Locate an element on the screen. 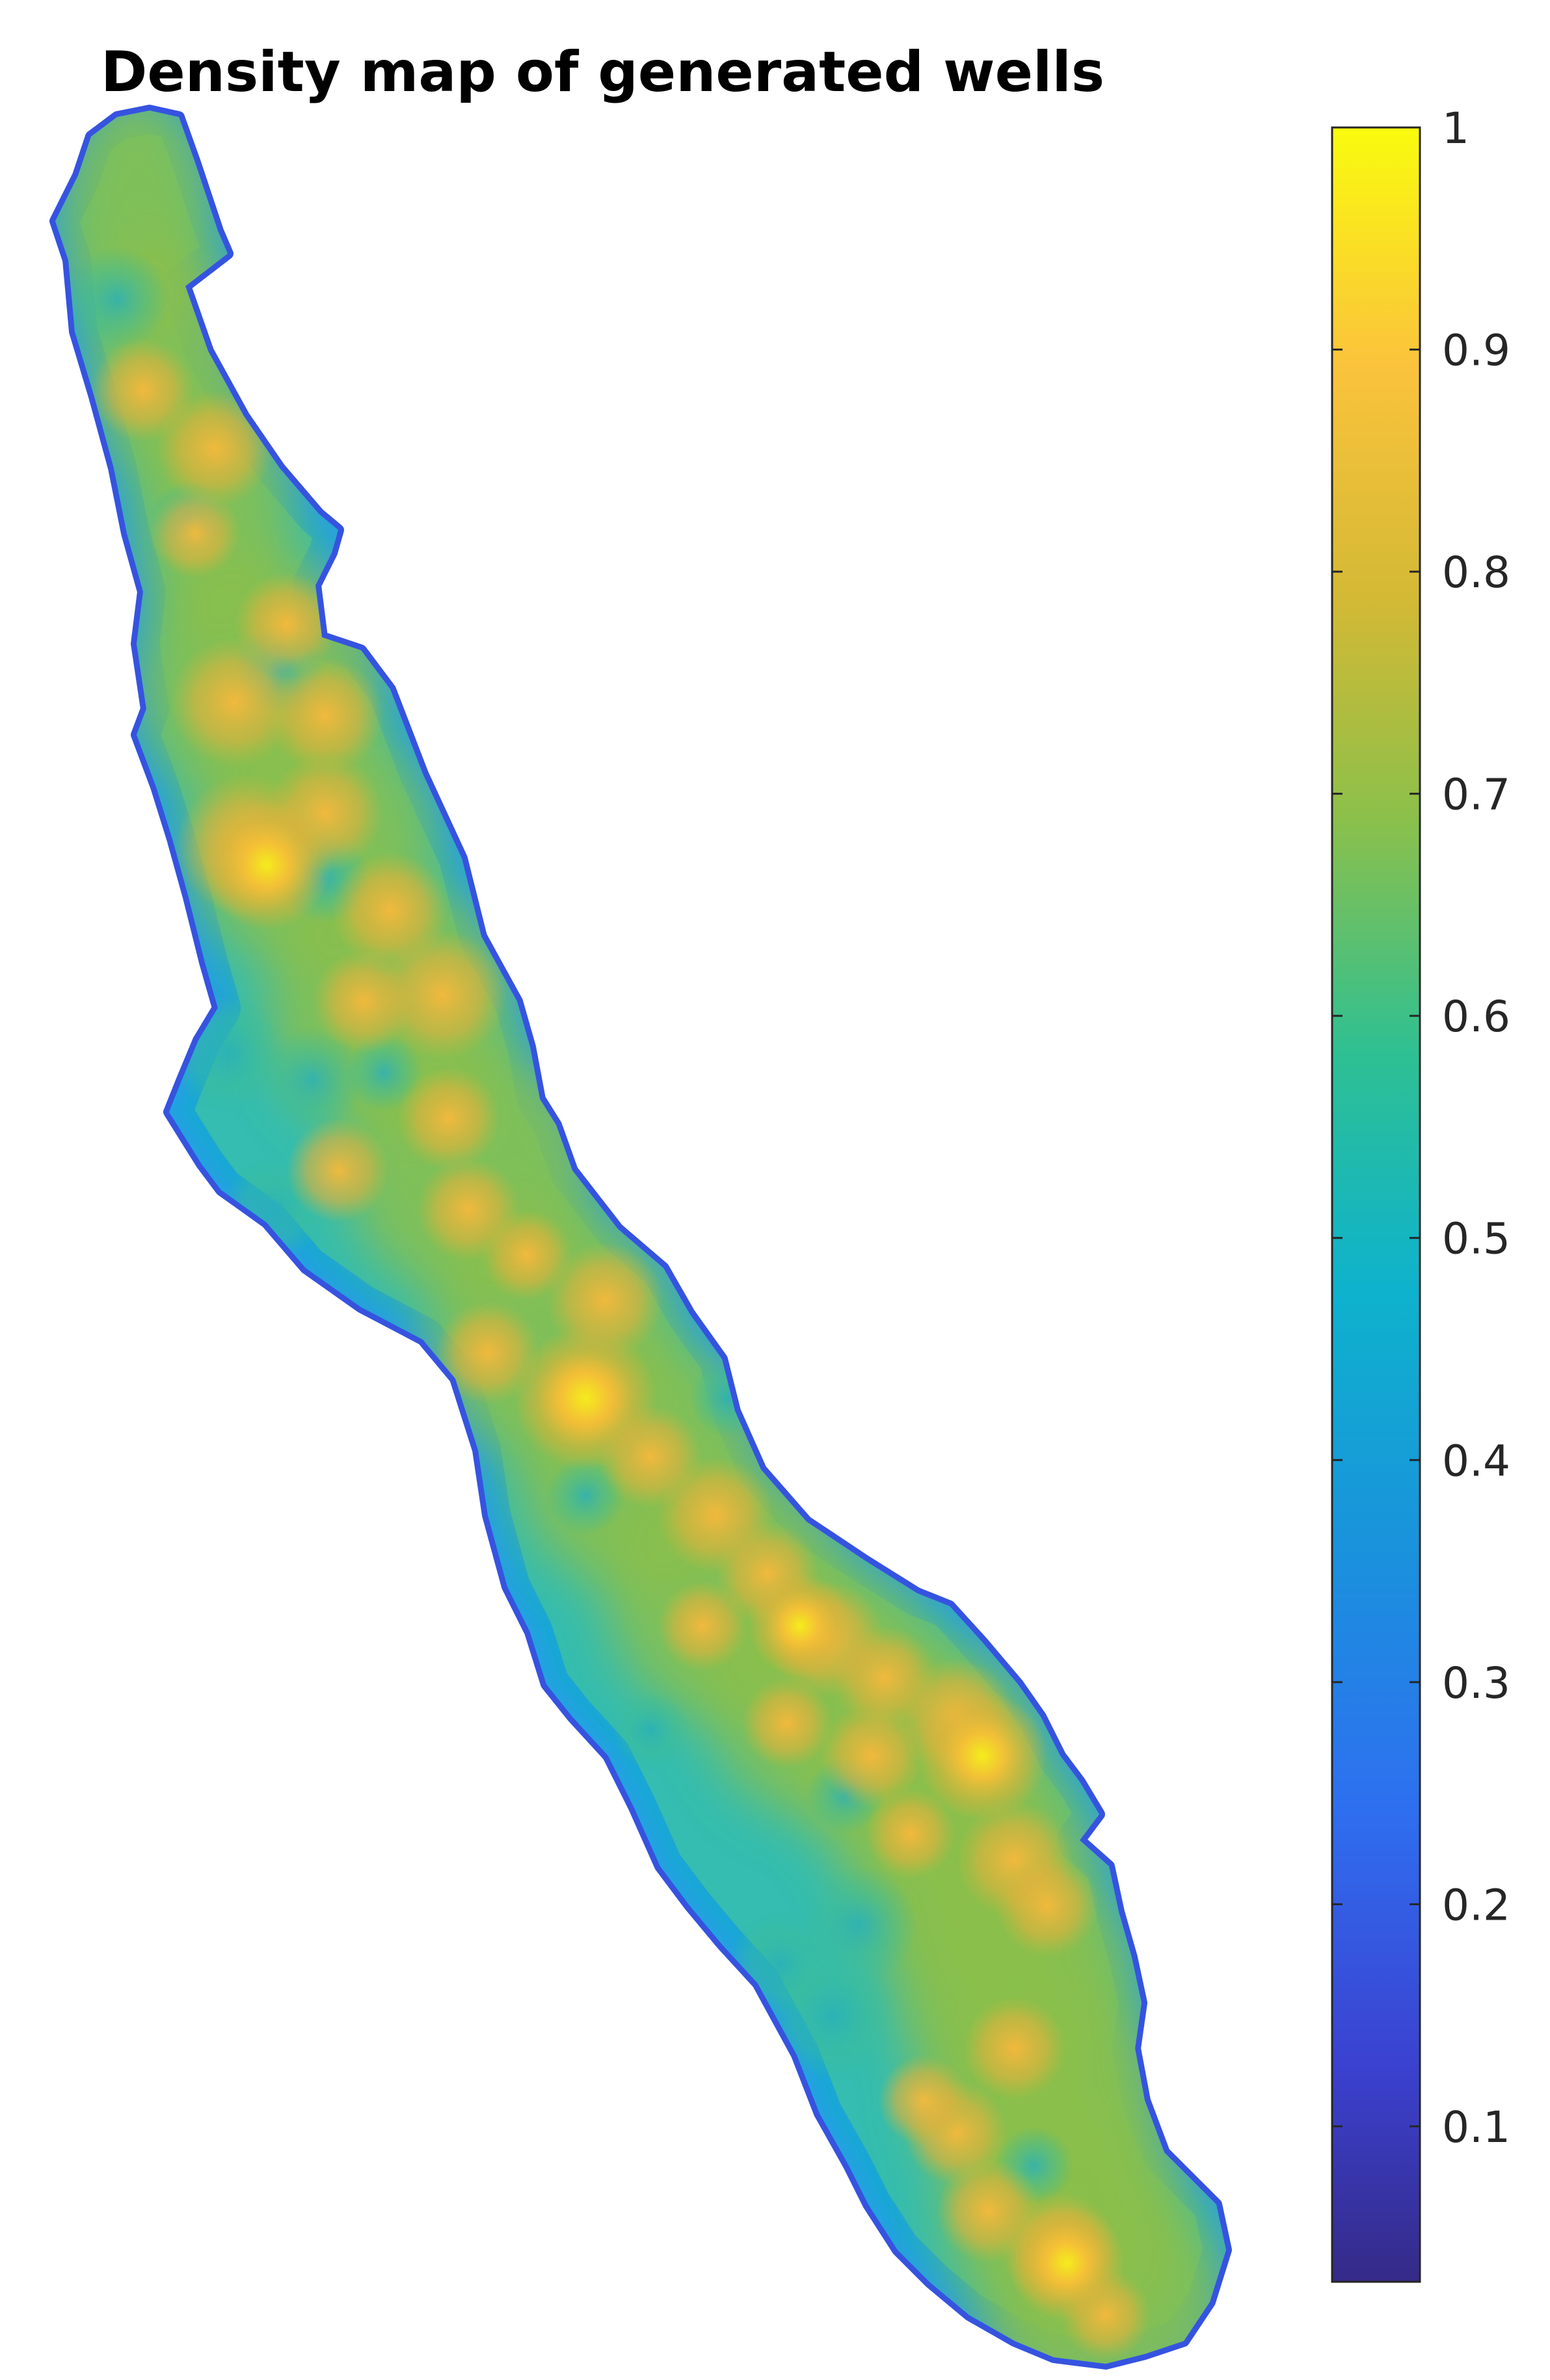 The image size is (1550, 2380). colorbar-tick-label: 0.6 is located at coordinates (1476, 1017).